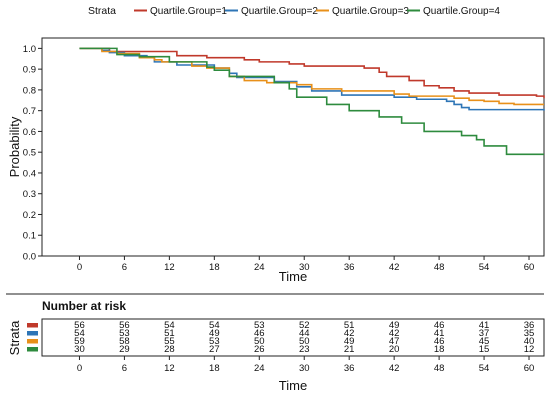 Image resolution: width=550 pixels, height=400 pixels. I want to click on risk-value: 18, so click(439, 349).